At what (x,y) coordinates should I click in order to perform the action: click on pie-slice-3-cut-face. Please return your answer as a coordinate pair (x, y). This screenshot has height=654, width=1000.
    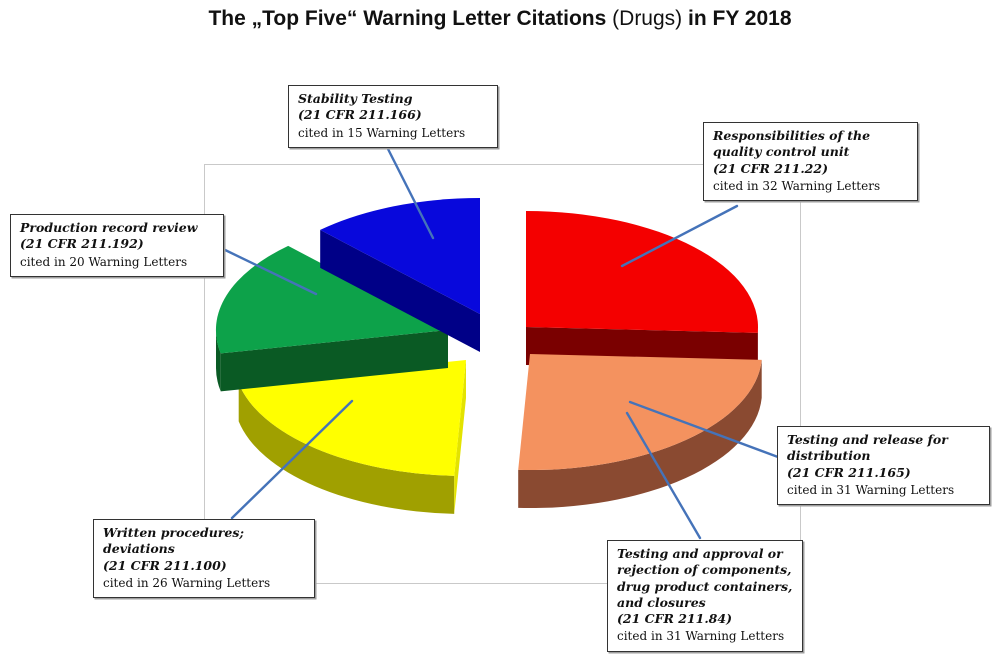
    Looking at the image, I should click on (334, 361).